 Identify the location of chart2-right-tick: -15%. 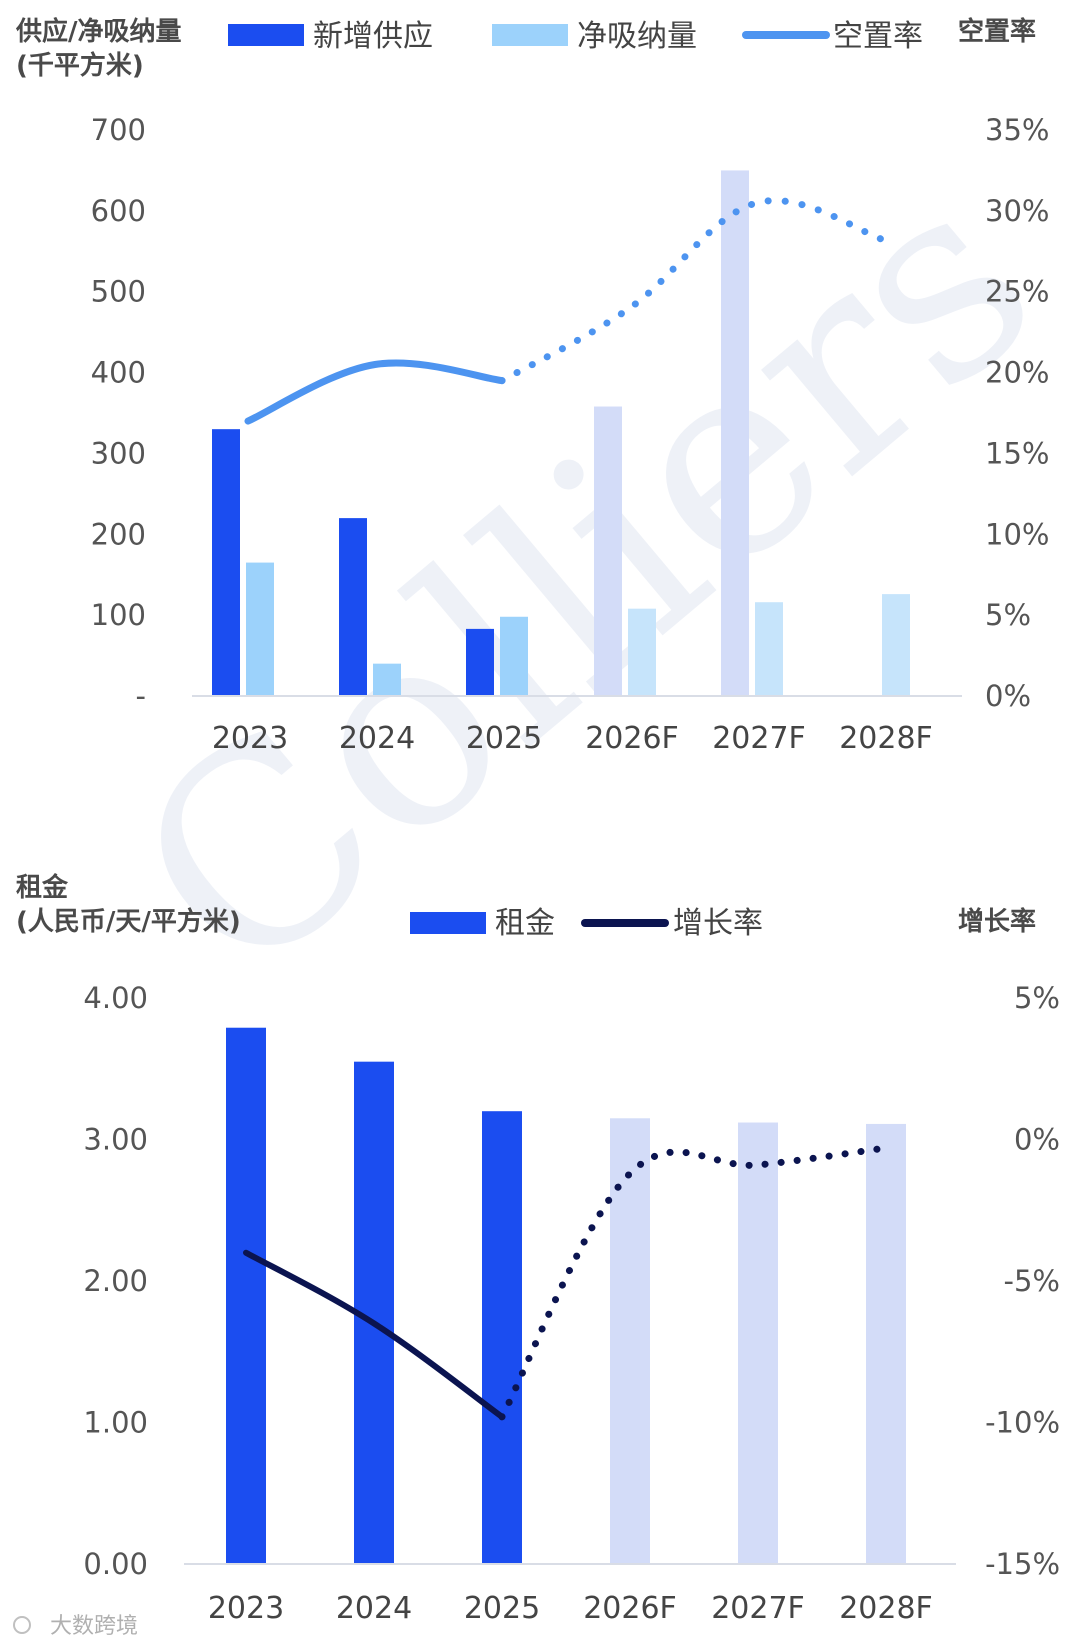
(1022, 1564).